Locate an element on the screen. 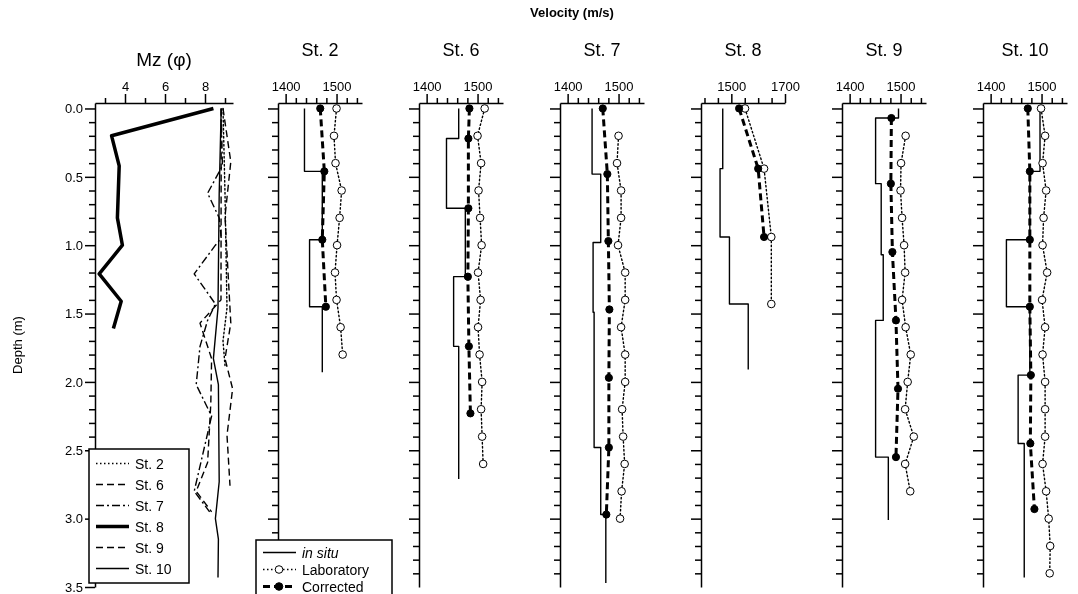 This screenshot has height=594, width=1078. legend-label: St. 9 is located at coordinates (150, 547).